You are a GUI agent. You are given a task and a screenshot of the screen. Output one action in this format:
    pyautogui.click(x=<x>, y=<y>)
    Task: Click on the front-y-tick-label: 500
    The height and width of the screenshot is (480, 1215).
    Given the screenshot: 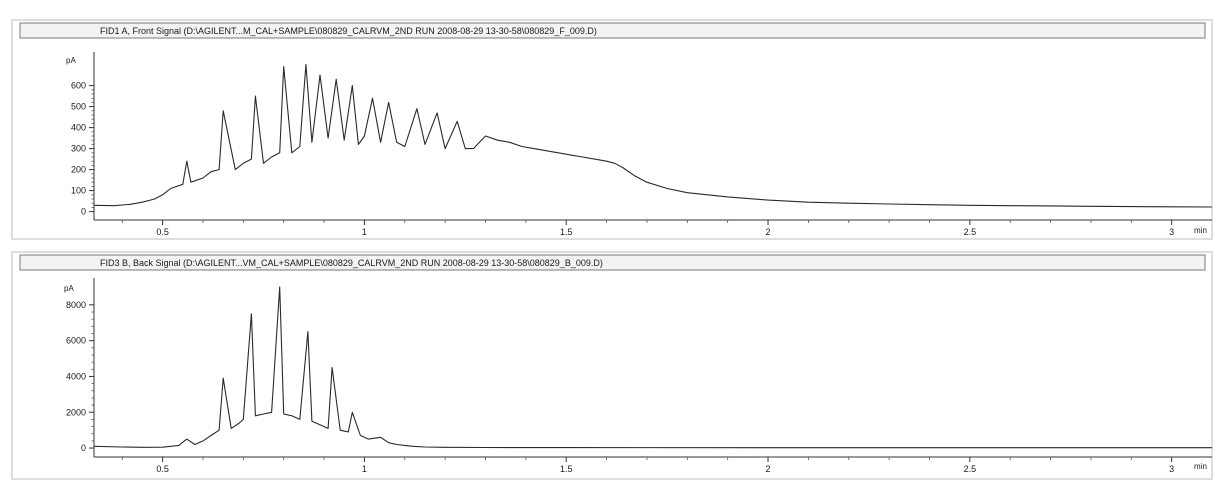 What is the action you would take?
    pyautogui.click(x=78, y=107)
    